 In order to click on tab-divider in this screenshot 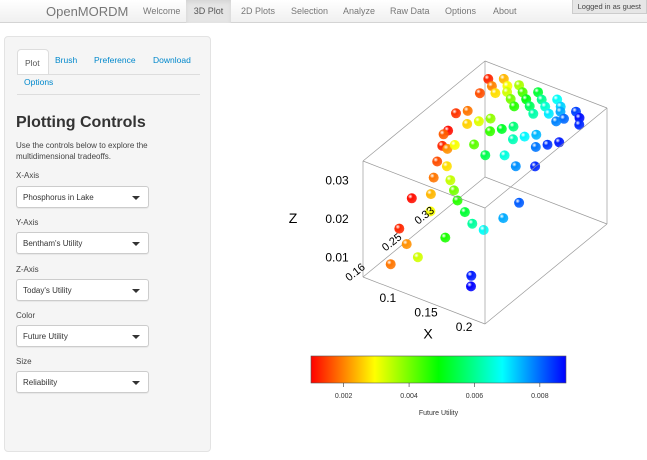, I will do `click(108, 74)`.